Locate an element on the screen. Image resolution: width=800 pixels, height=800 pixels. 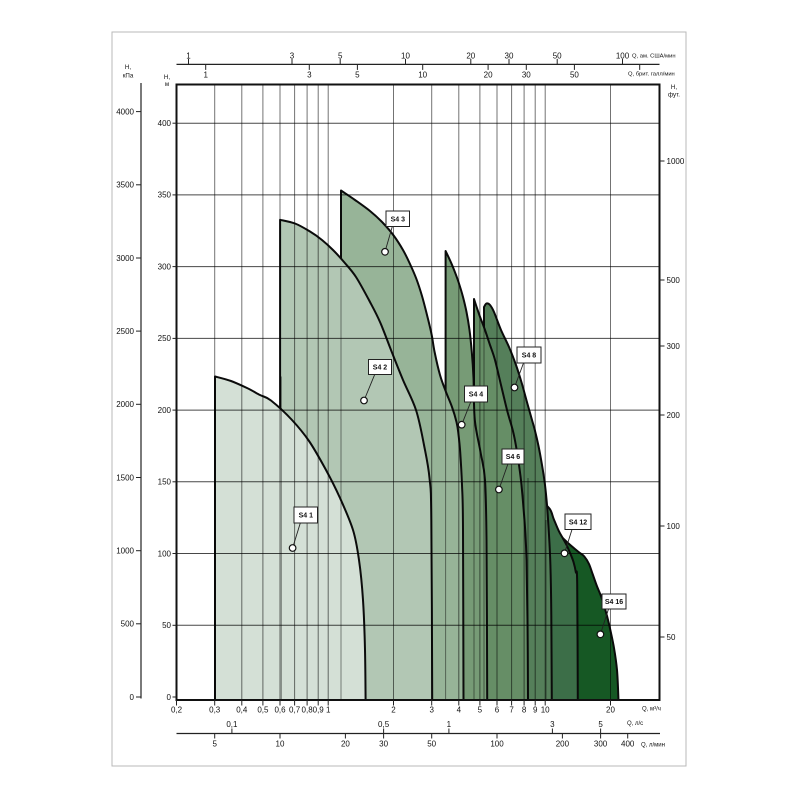
svg-text: 9 is located at coordinates (535, 710).